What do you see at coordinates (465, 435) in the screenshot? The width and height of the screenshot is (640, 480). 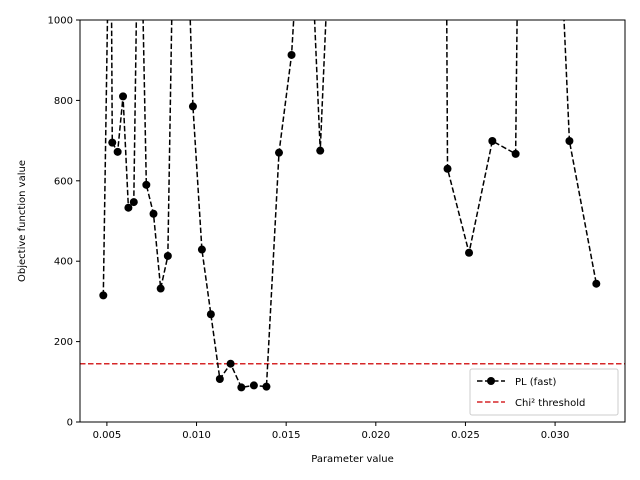 I see `x-tick-label: 0.025` at bounding box center [465, 435].